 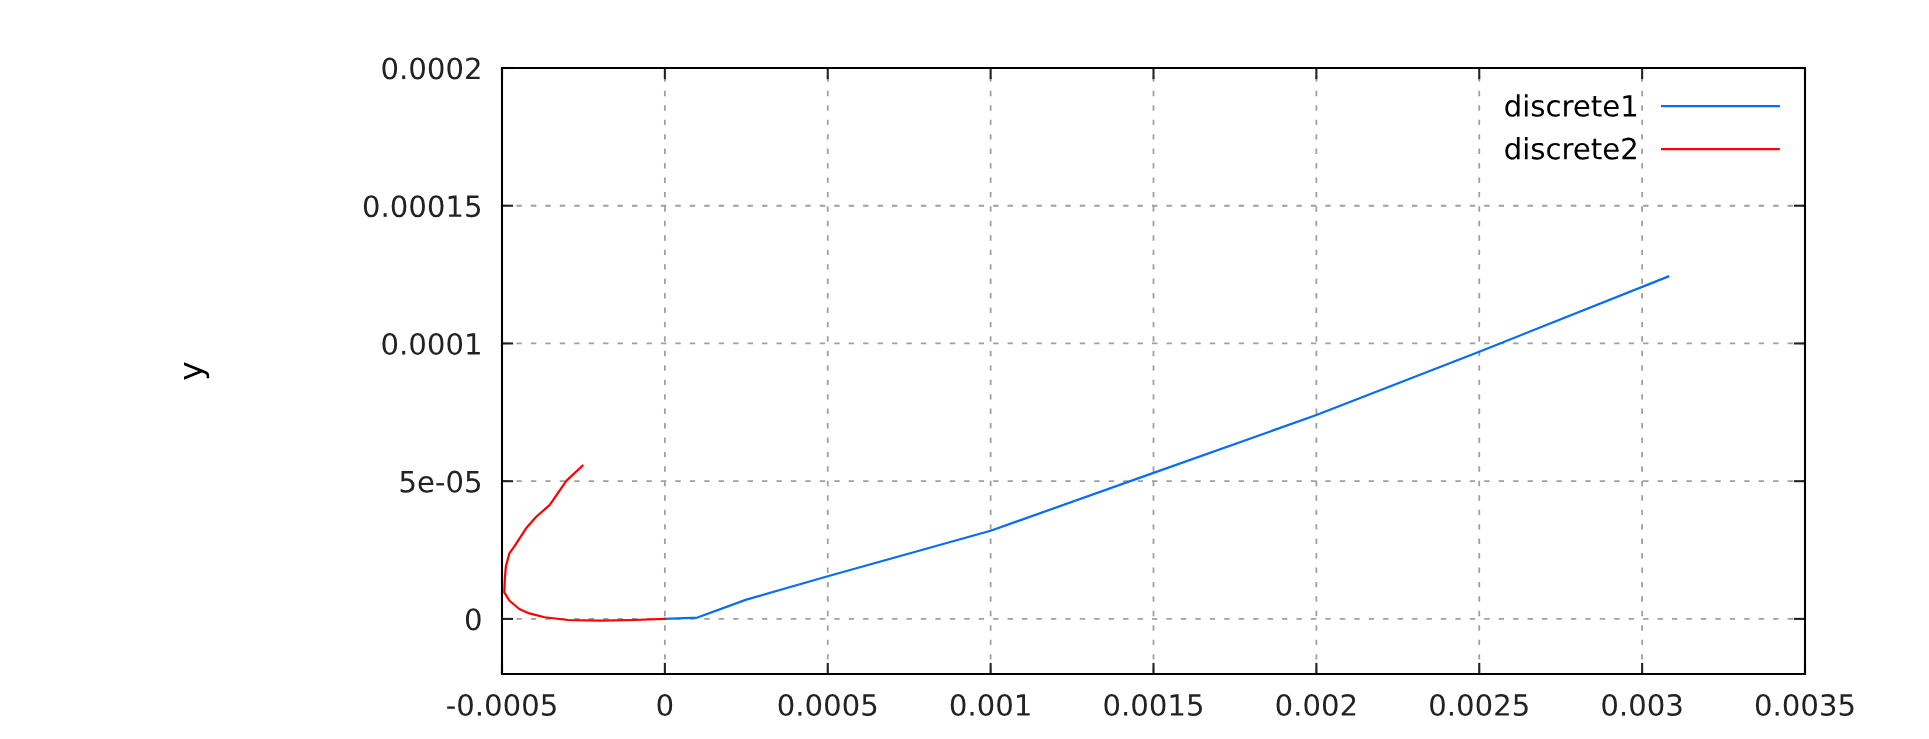 What do you see at coordinates (584, 543) in the screenshot?
I see `line-series` at bounding box center [584, 543].